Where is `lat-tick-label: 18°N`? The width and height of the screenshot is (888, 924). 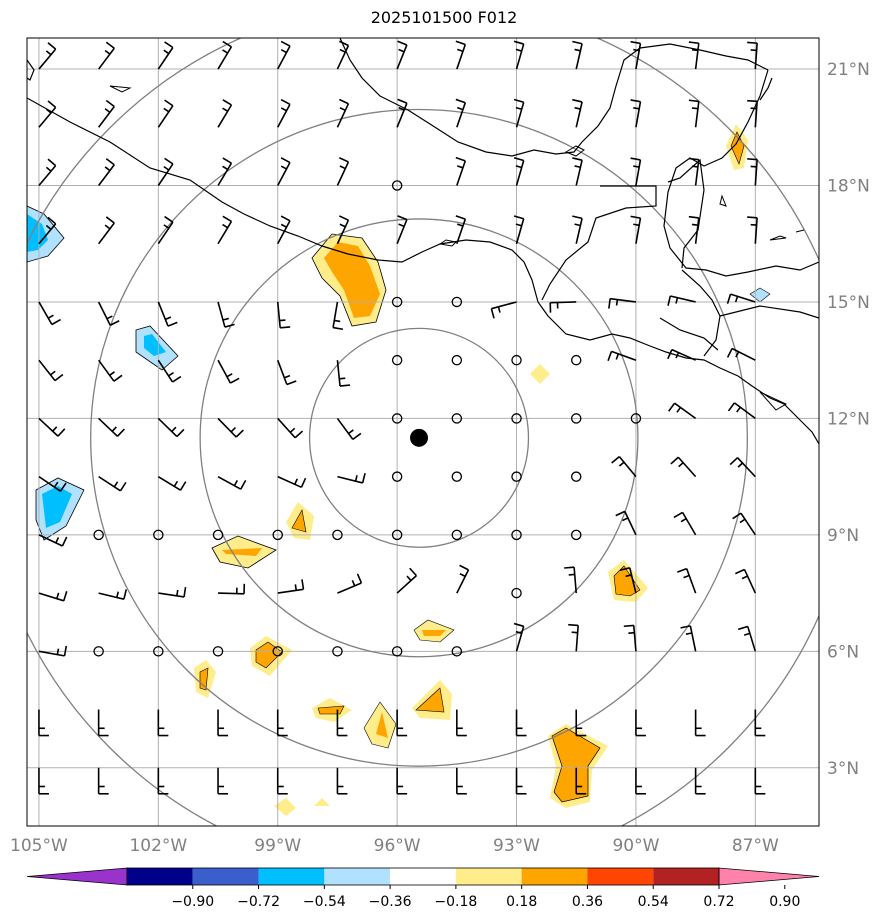
lat-tick-label: 18°N is located at coordinates (848, 187).